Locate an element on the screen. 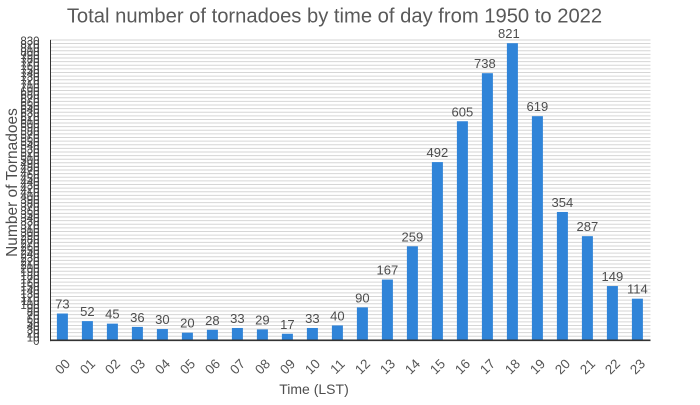 The width and height of the screenshot is (700, 405). svg-text: 630 is located at coordinates (29, 114).